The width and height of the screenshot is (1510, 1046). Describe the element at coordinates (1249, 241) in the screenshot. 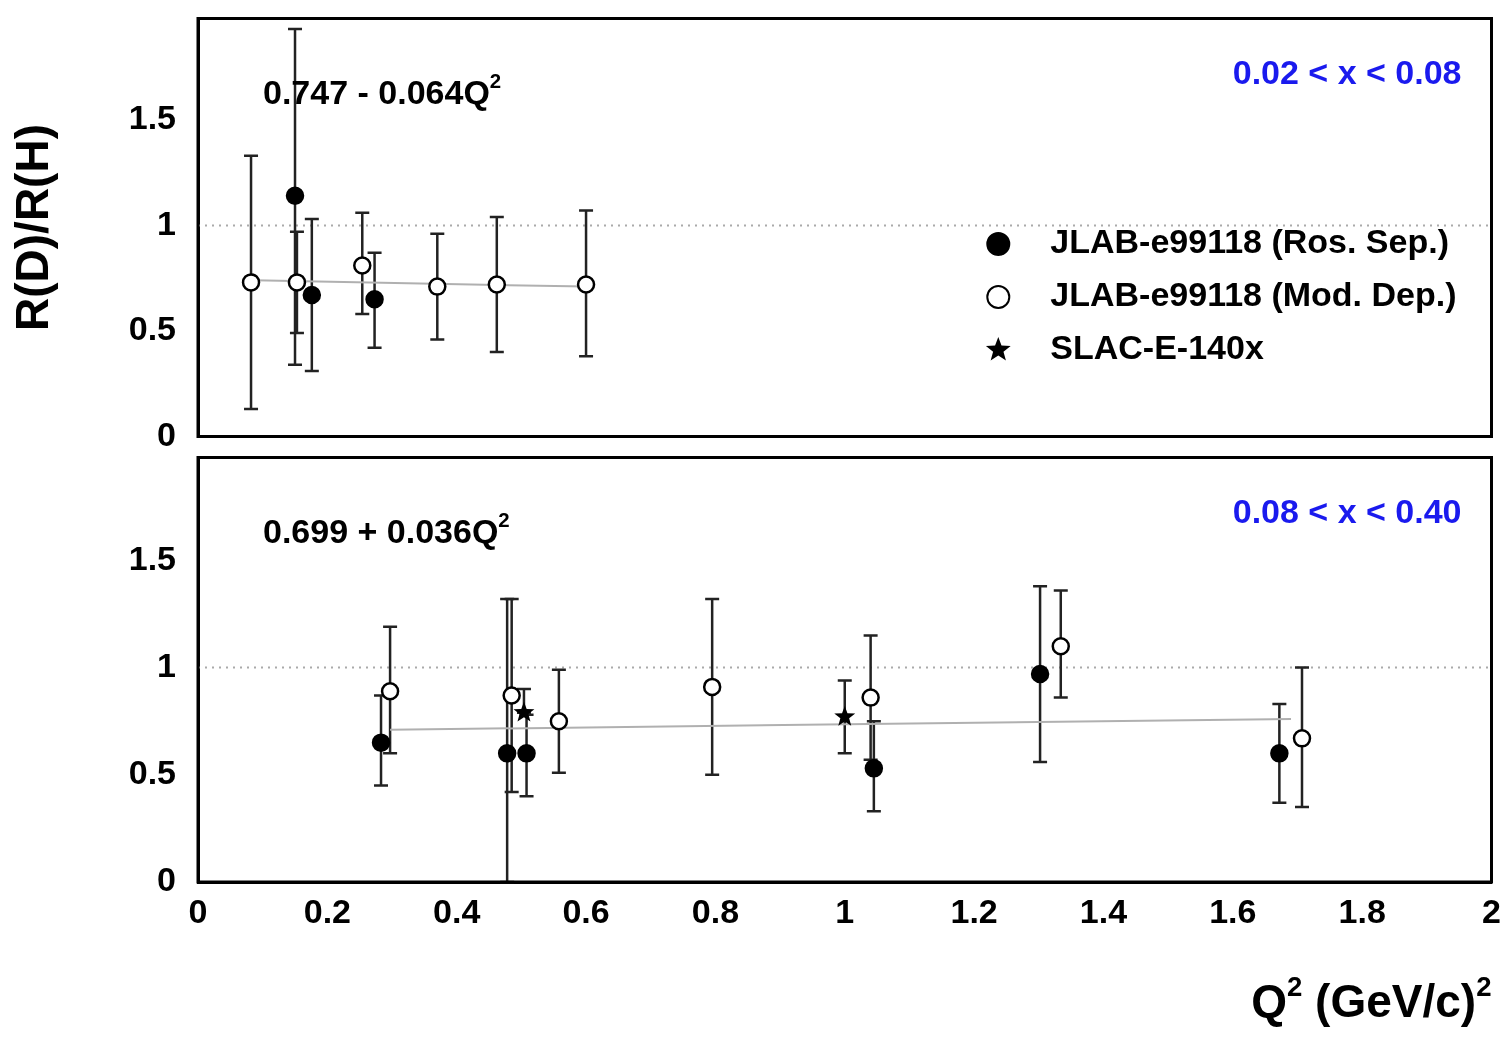

I see `legend-label: JLAB-e99118 (Ros. Sep.)` at that location.